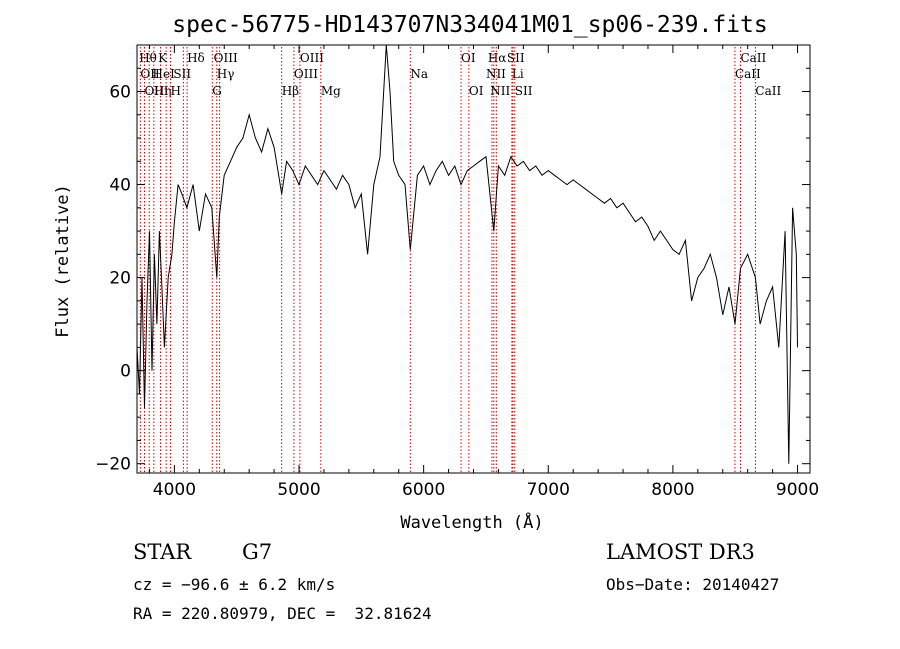 Image resolution: width=900 pixels, height=649 pixels. I want to click on x-tick-label: 4000, so click(174, 490).